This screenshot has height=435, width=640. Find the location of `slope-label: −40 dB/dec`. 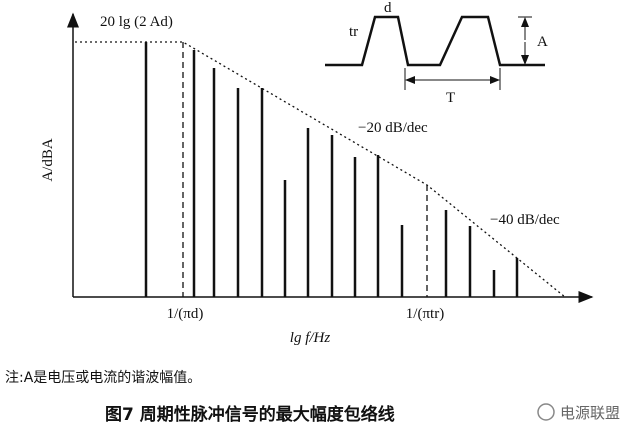

slope-label: −40 dB/dec is located at coordinates (525, 220).